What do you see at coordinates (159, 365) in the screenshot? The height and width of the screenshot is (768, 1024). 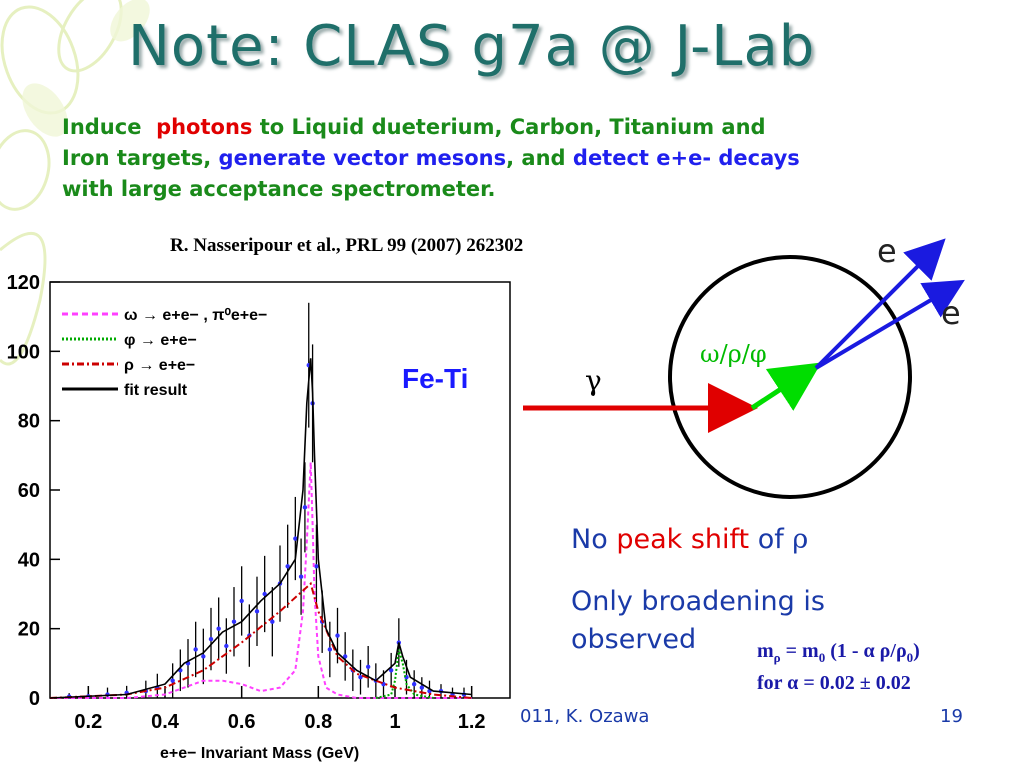 I see `legend-label: ρ → e+e−` at bounding box center [159, 365].